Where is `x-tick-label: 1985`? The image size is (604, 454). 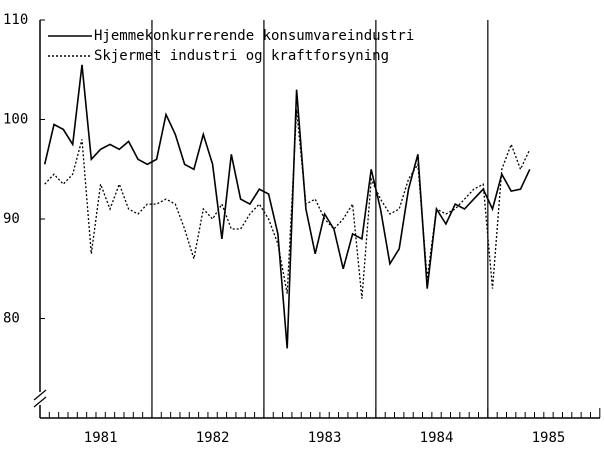
x-tick-label: 1985 is located at coordinates (549, 438).